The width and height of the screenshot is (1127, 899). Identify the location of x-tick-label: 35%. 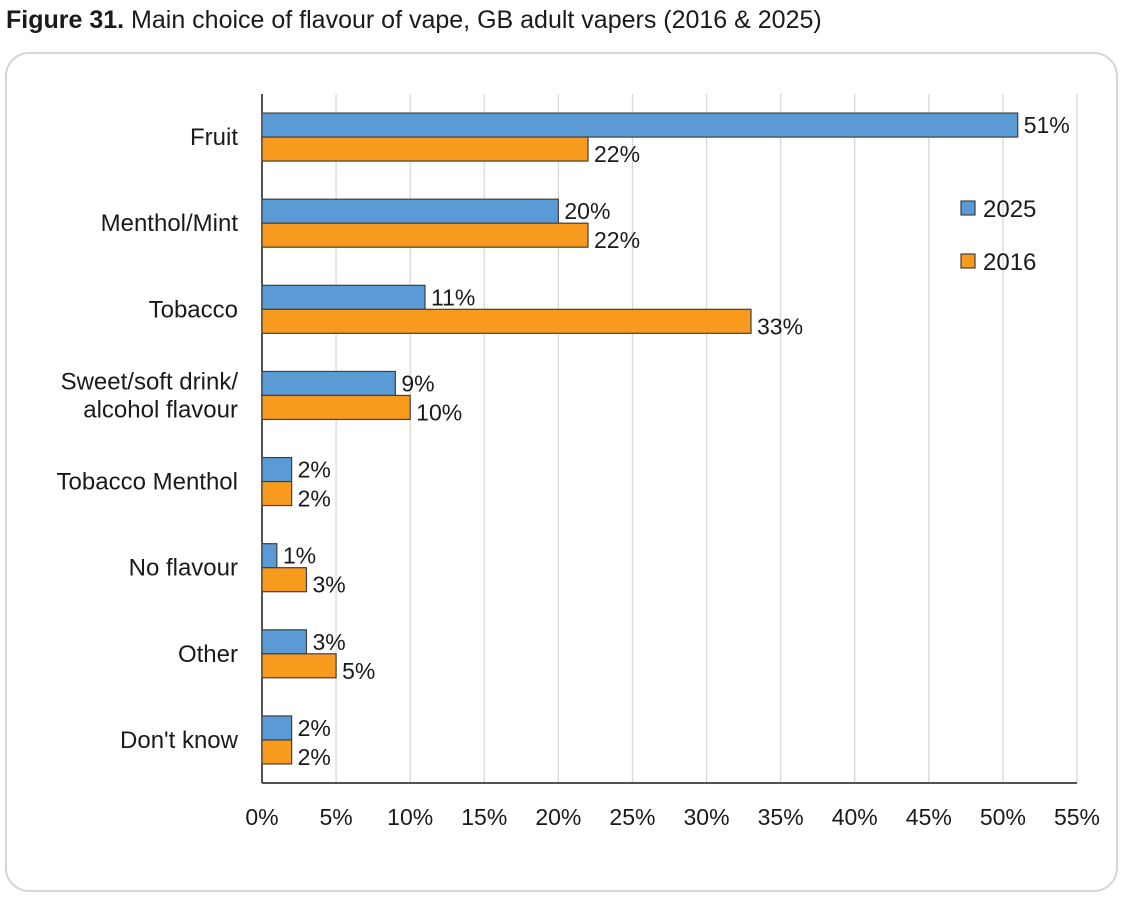
(781, 817).